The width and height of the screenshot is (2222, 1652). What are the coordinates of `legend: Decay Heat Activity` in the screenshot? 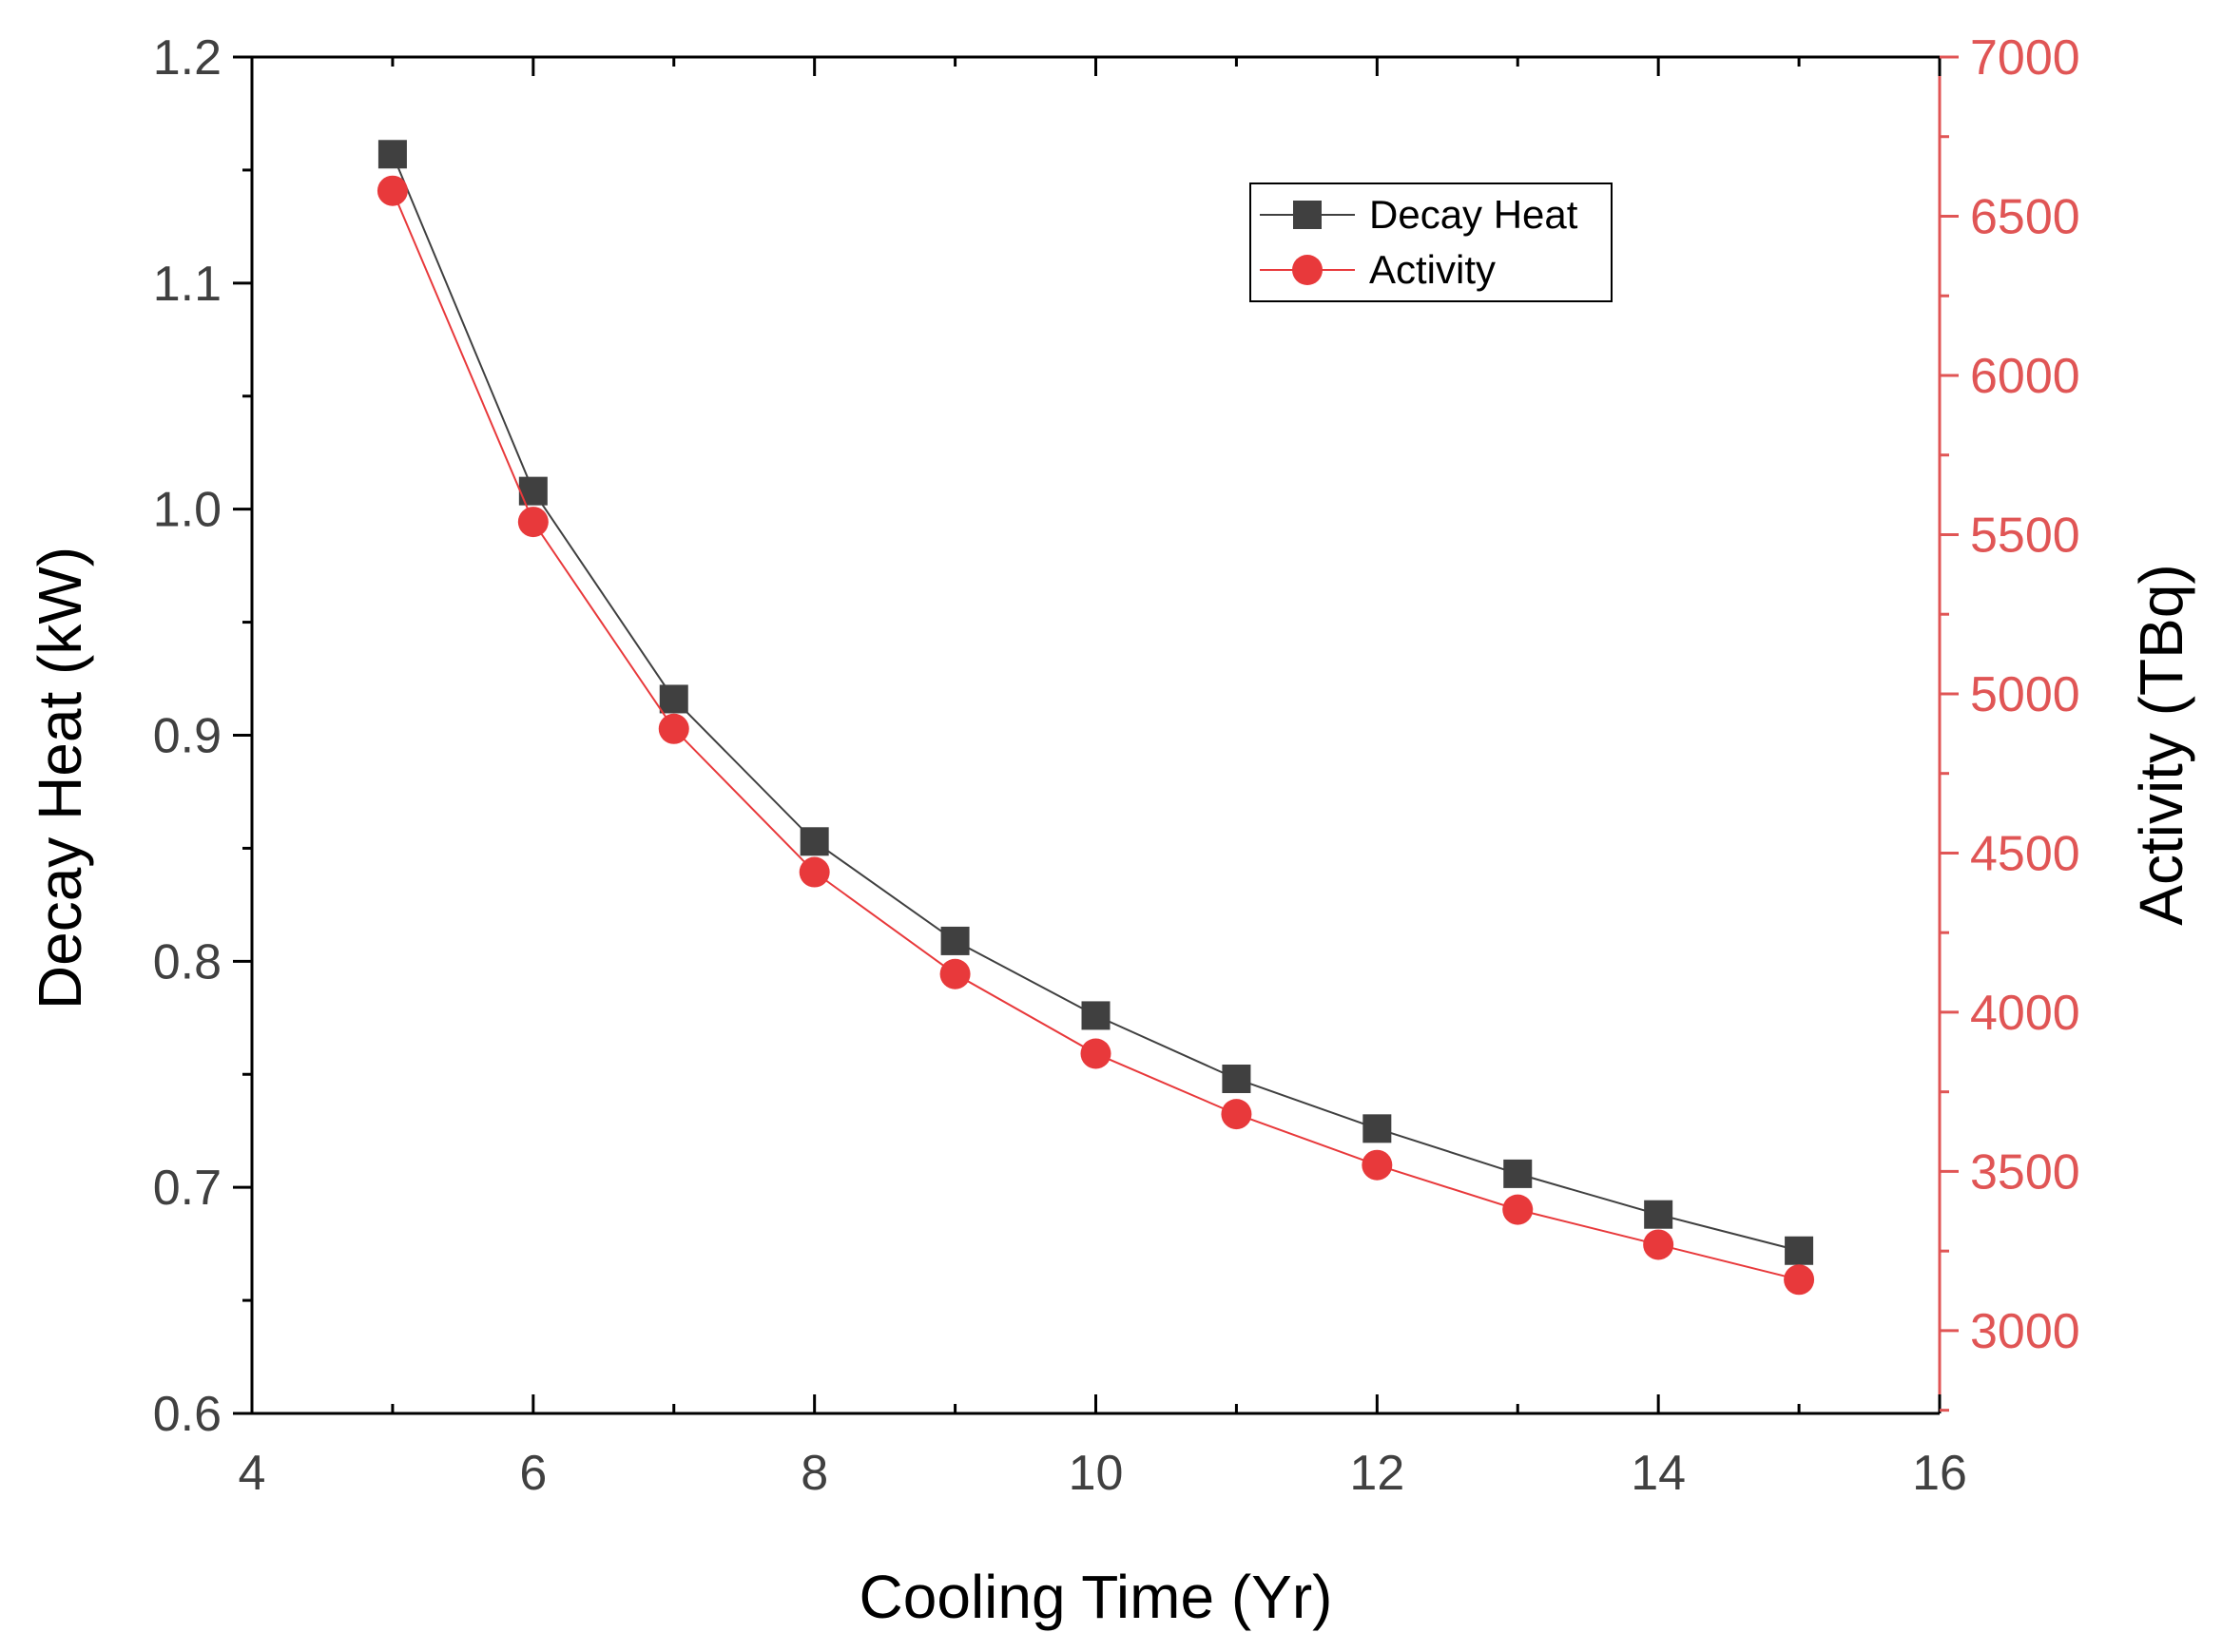 It's located at (1431, 242).